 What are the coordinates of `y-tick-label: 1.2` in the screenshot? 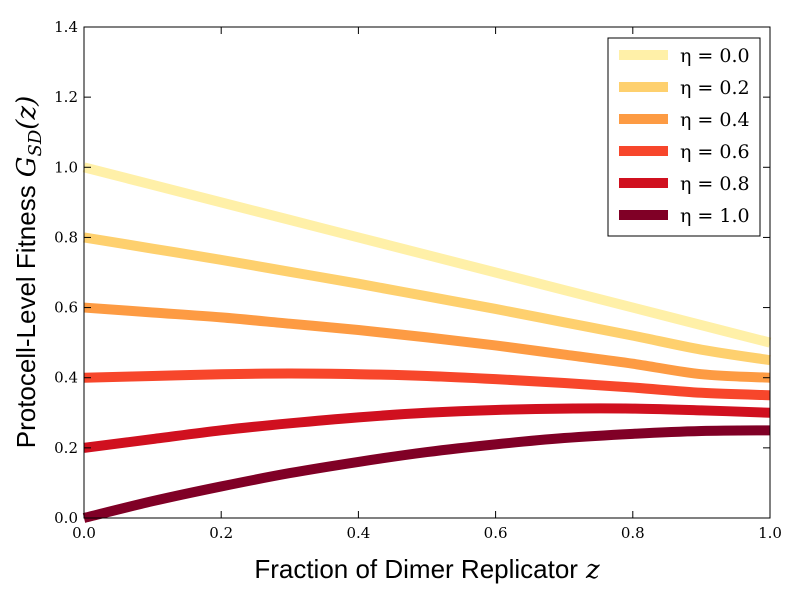 It's located at (66, 97).